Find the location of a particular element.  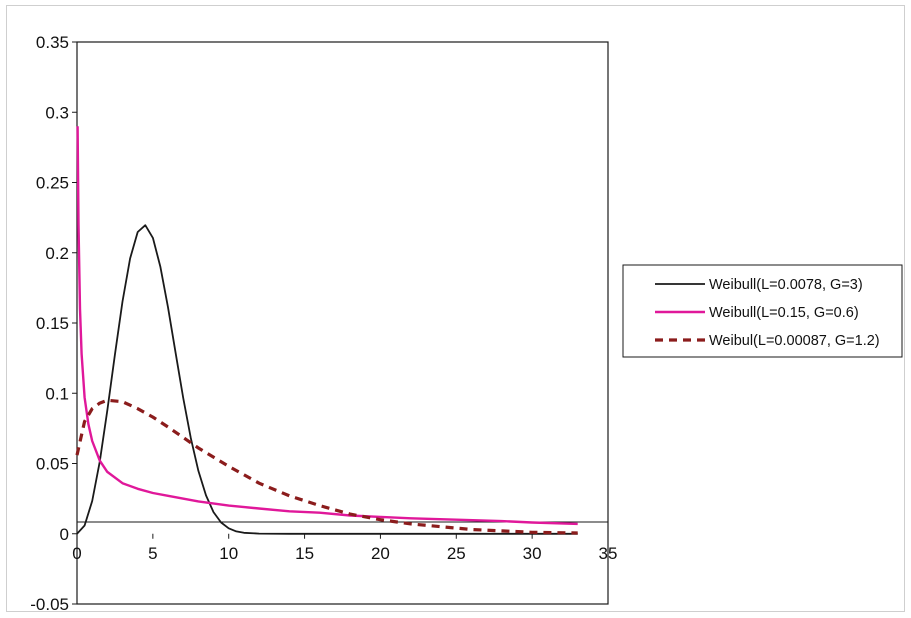

y-axis-tick-labels: 0.35 0.3 0.25 0.2 0.15 0.1 0.05 0 -0.05 is located at coordinates (53, 323).